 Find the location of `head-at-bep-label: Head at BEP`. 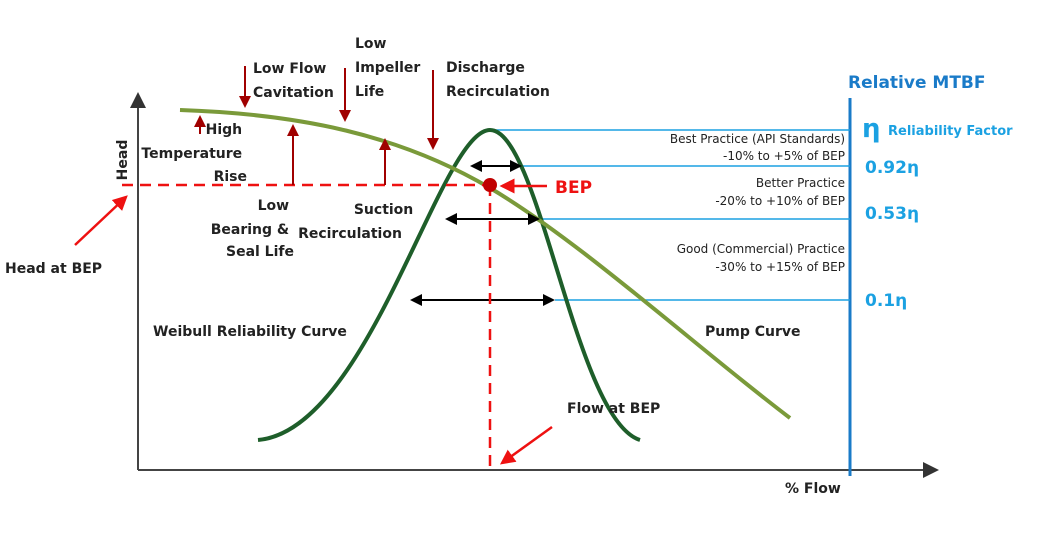

head-at-bep-label: Head at BEP is located at coordinates (53, 269).